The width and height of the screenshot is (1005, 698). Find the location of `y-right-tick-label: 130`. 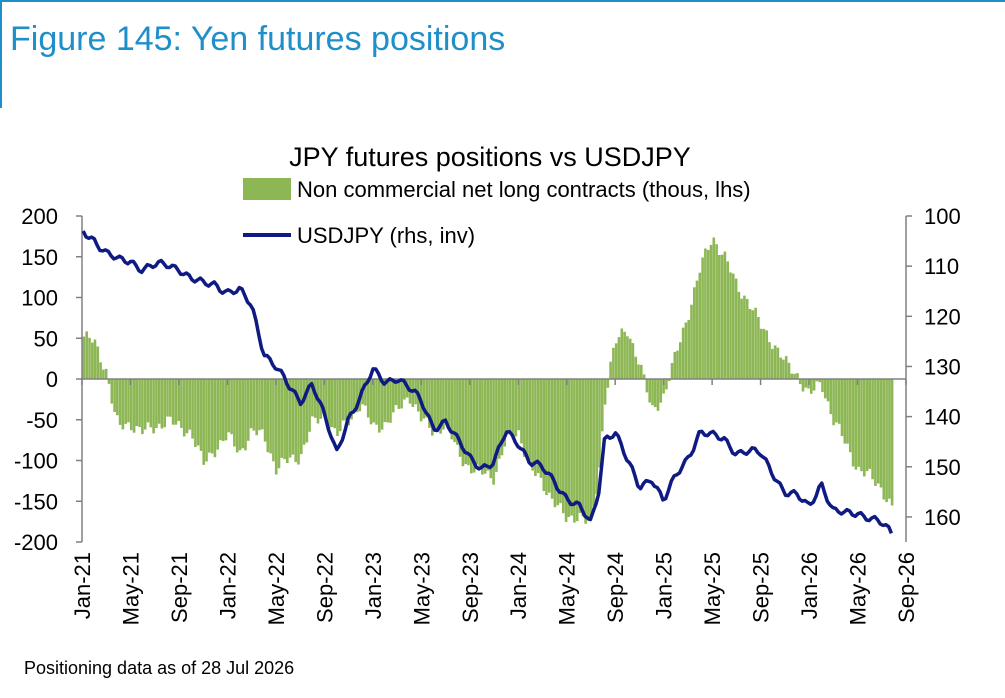

y-right-tick-label: 130 is located at coordinates (942, 366).